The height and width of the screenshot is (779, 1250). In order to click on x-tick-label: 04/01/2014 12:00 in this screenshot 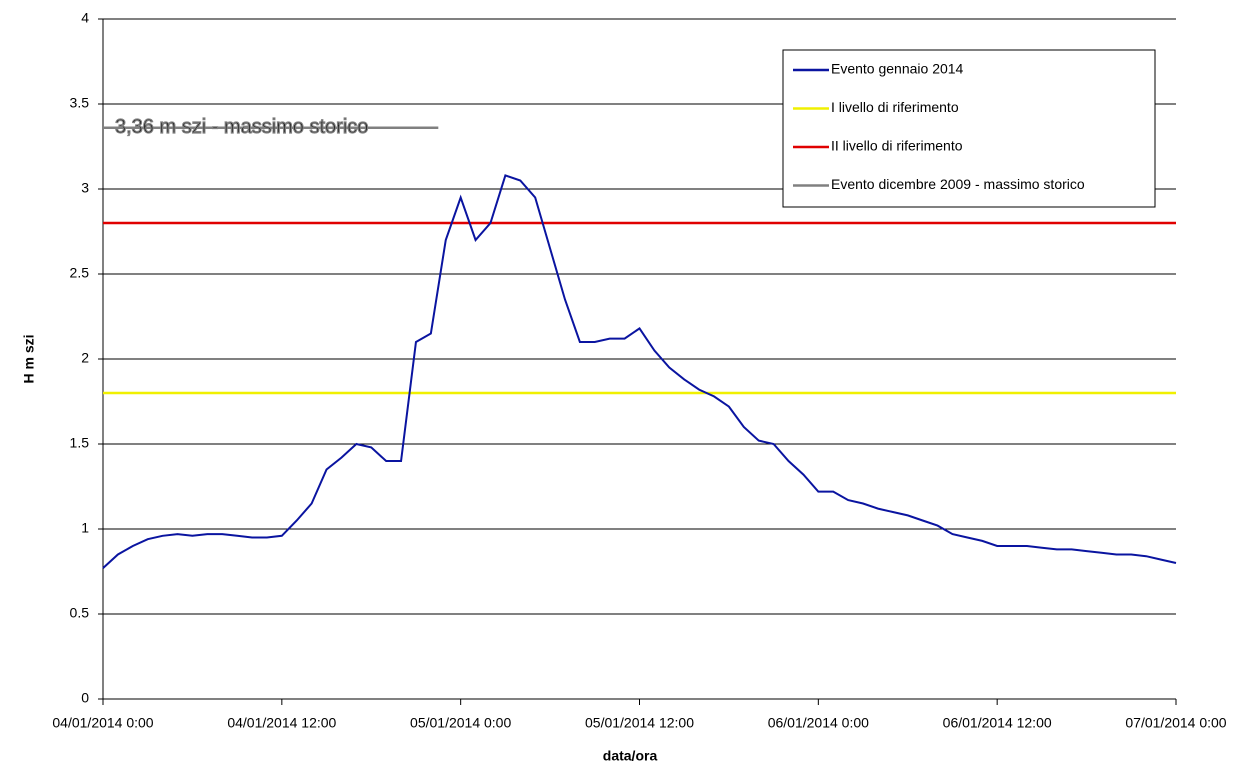, I will do `click(281, 723)`.